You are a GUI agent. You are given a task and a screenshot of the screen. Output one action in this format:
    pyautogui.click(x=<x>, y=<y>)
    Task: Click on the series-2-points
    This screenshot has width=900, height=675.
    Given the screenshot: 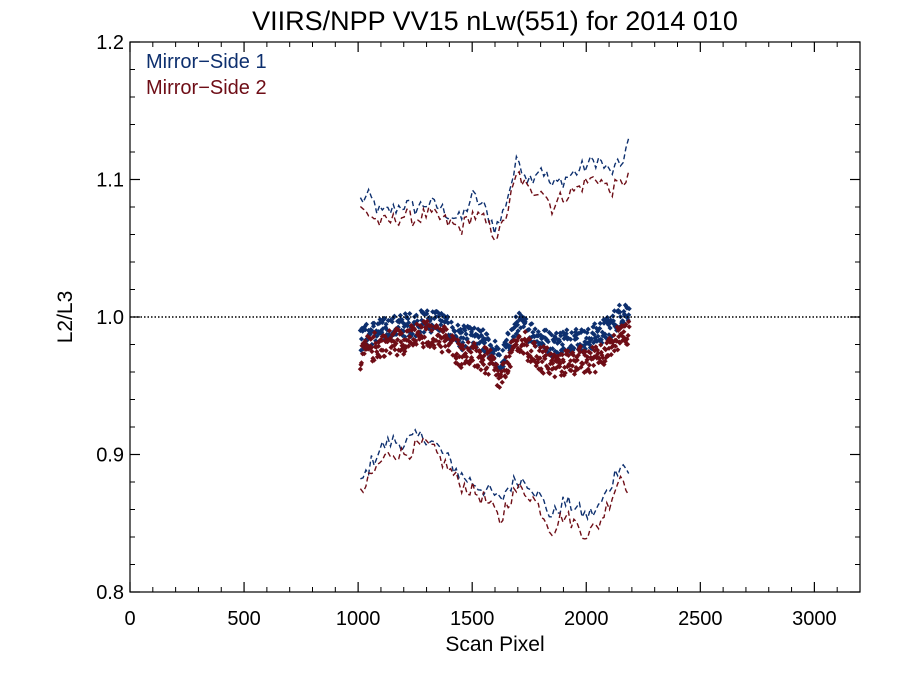 What is the action you would take?
    pyautogui.click(x=494, y=354)
    